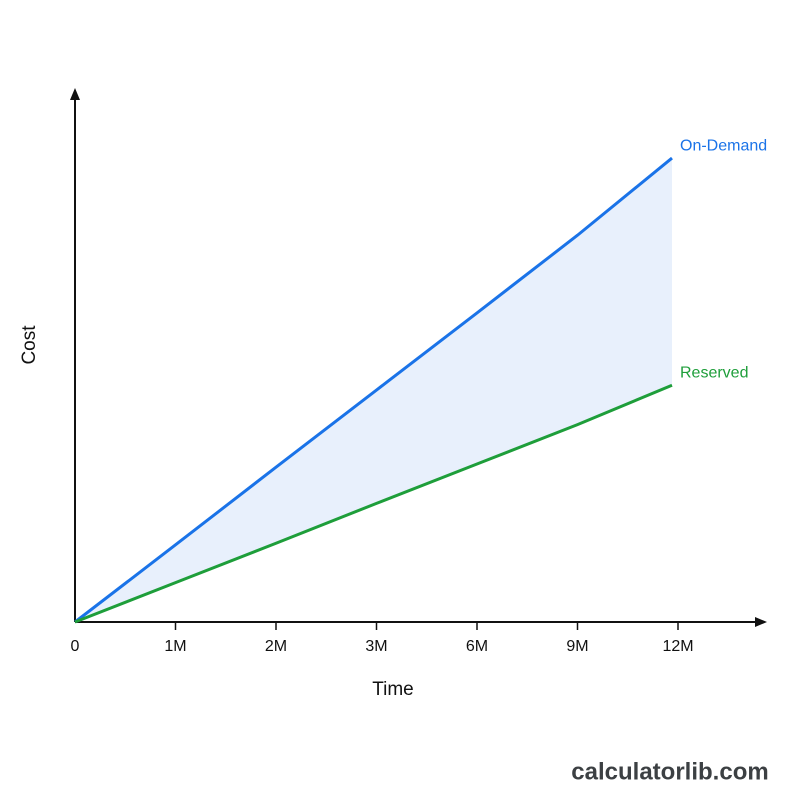 The width and height of the screenshot is (800, 800). I want to click on x-tick-label: 12M, so click(677, 646).